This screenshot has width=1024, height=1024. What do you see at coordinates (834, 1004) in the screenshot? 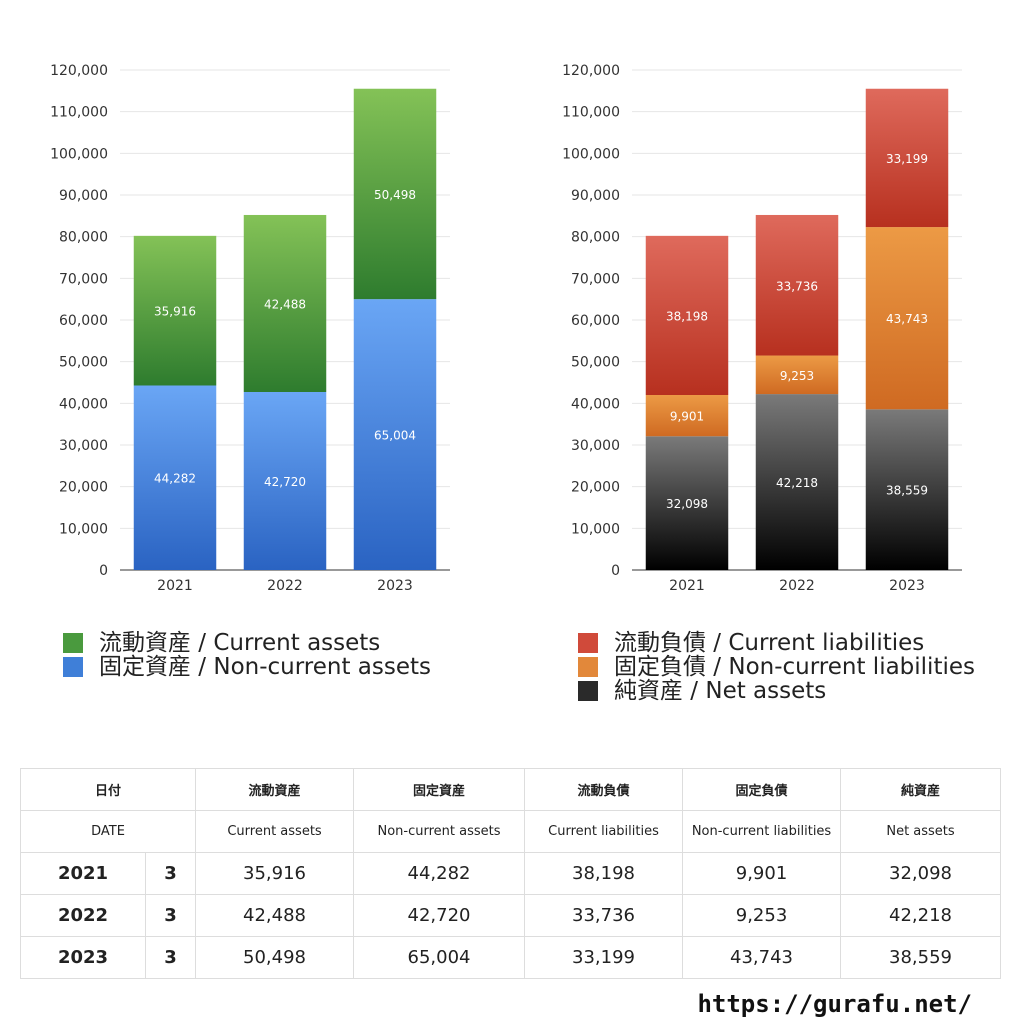
I see `footer-url: https://gurafu.net/` at bounding box center [834, 1004].